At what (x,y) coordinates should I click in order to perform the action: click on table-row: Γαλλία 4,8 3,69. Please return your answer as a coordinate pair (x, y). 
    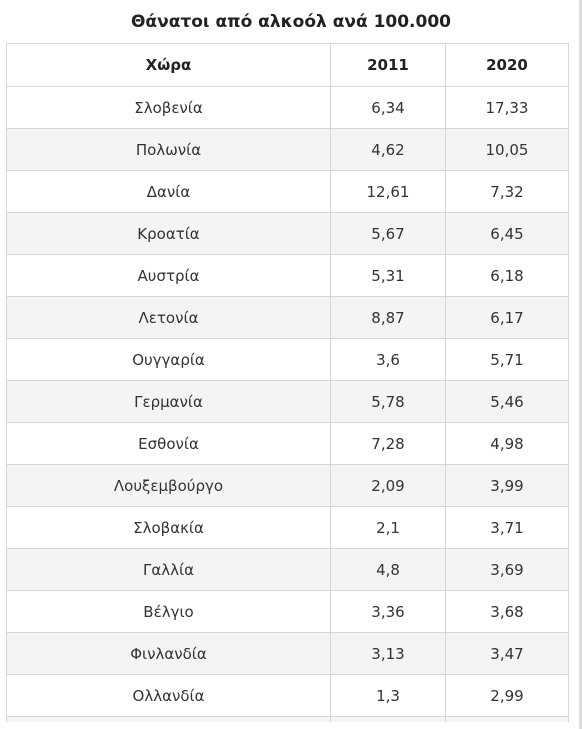
    Looking at the image, I should click on (288, 570).